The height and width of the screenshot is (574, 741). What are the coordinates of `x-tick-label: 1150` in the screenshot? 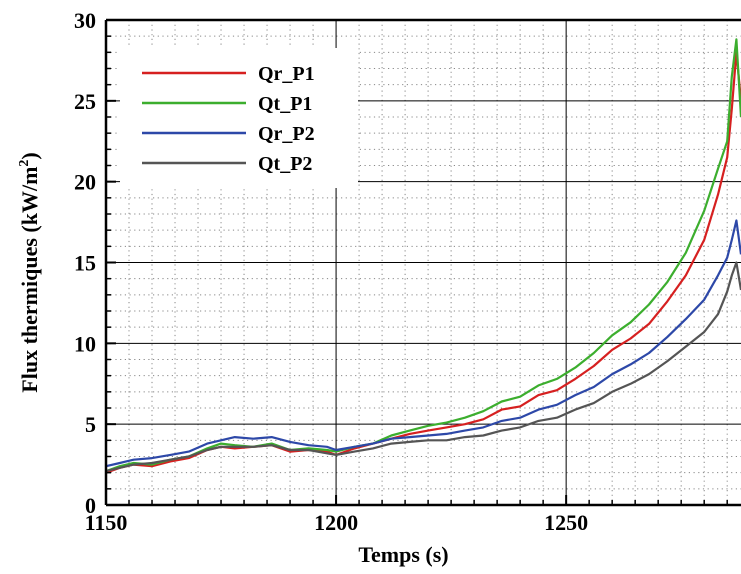 It's located at (106, 522).